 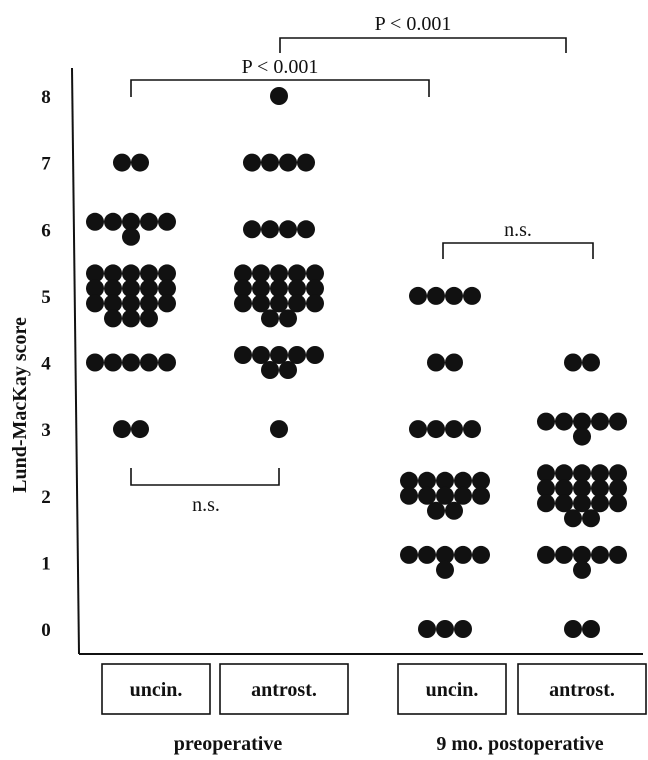 I want to click on category-antrost-pre: antrost., so click(x=284, y=689).